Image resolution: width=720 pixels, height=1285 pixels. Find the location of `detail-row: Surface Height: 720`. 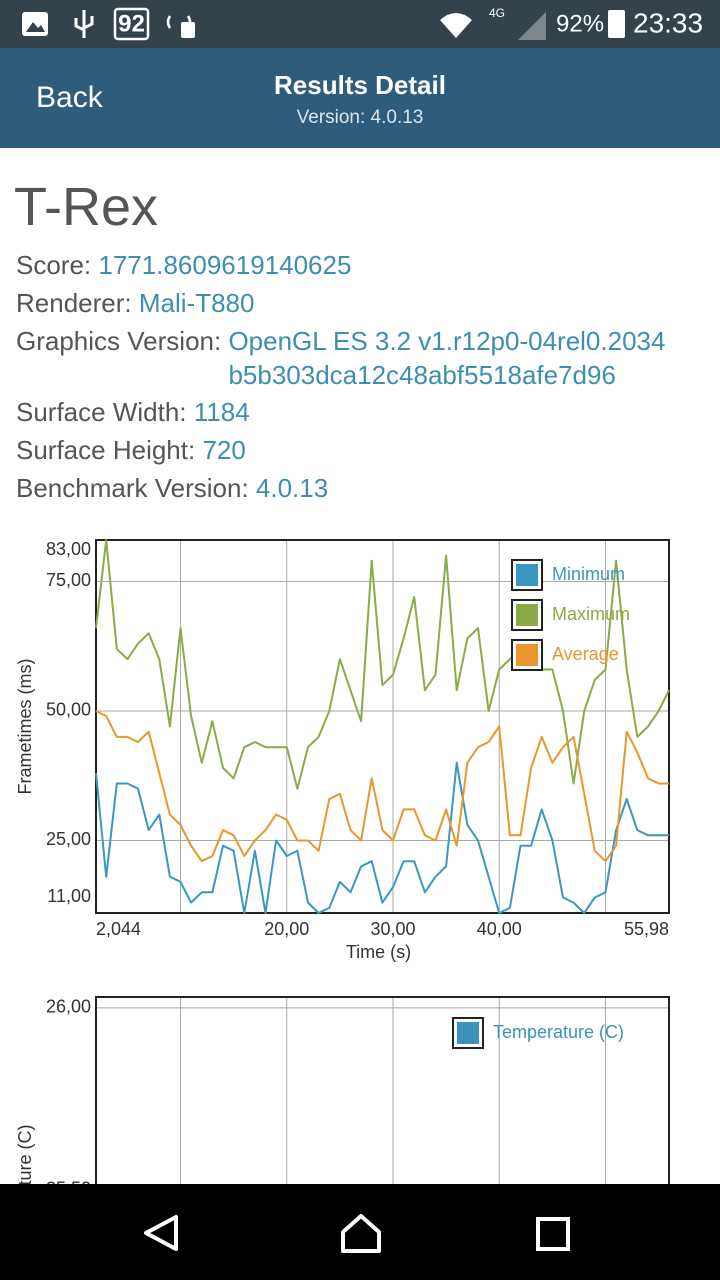

detail-row: Surface Height: 720 is located at coordinates (131, 450).